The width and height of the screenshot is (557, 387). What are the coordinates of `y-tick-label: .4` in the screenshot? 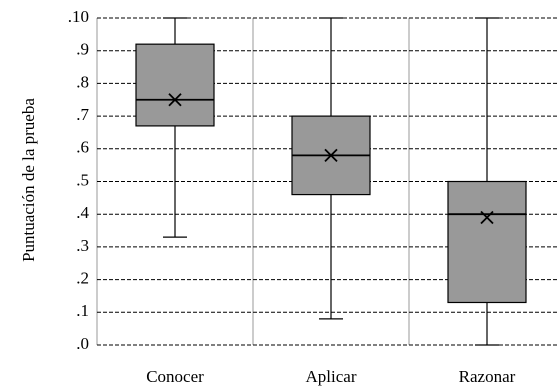 It's located at (82, 212).